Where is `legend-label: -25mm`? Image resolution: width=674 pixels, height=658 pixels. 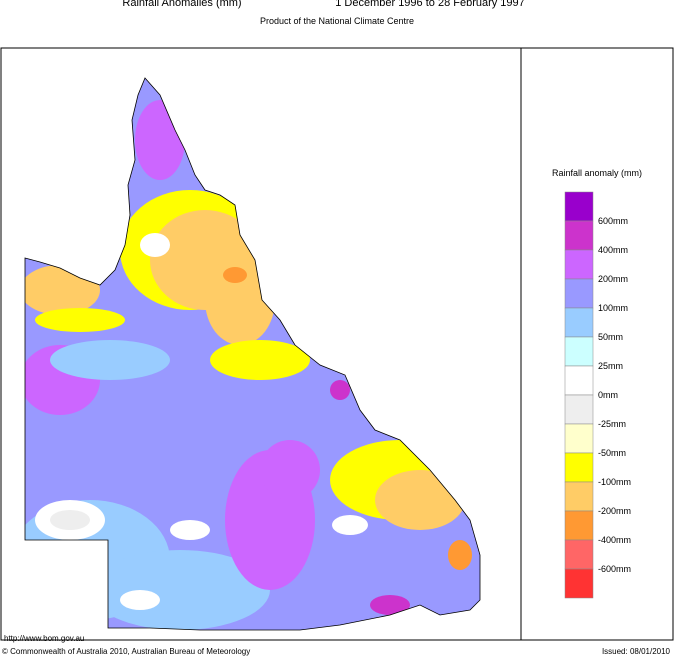 legend-label: -25mm is located at coordinates (612, 424).